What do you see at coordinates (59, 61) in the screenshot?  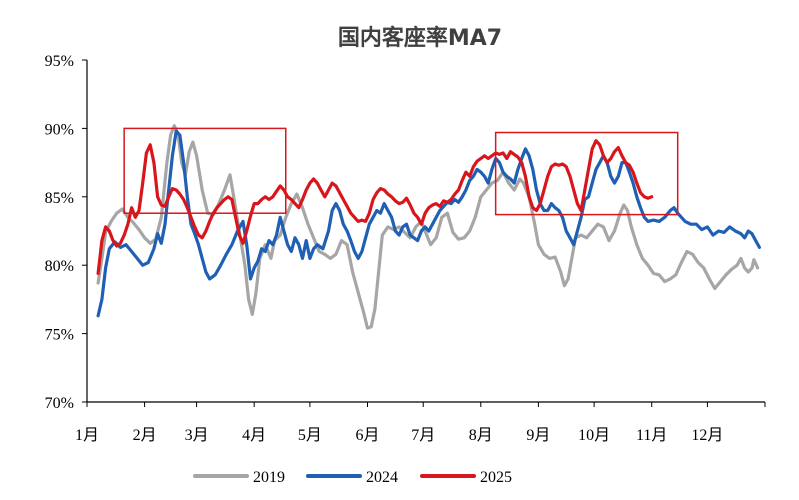 I see `y-tick-label: 95%` at bounding box center [59, 61].